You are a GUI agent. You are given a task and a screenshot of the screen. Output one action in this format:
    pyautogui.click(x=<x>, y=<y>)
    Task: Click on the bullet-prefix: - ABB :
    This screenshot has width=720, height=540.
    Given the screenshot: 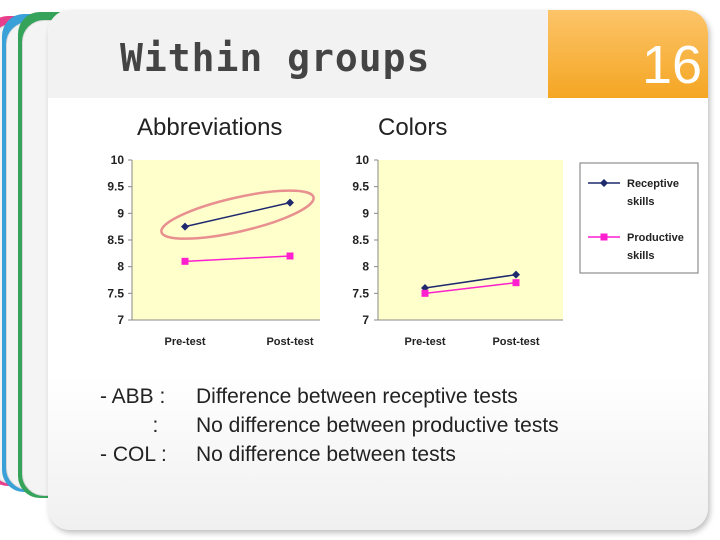 What is the action you would take?
    pyautogui.click(x=133, y=396)
    